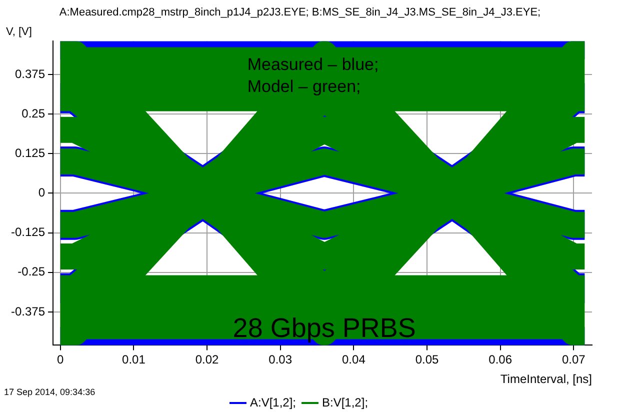 The width and height of the screenshot is (626, 419). Describe the element at coordinates (50, 392) in the screenshot. I see `text: 17 Sep 2014, 09:34:36` at that location.